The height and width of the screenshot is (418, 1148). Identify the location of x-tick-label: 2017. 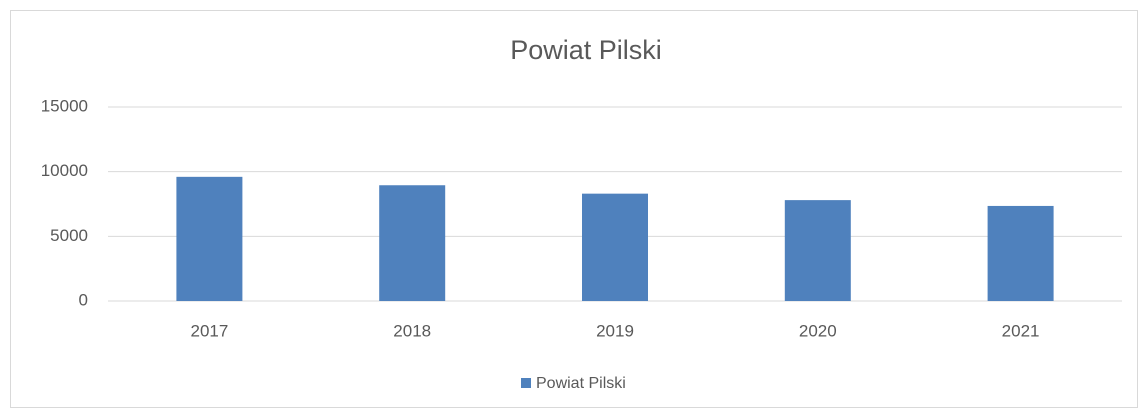
(209, 330).